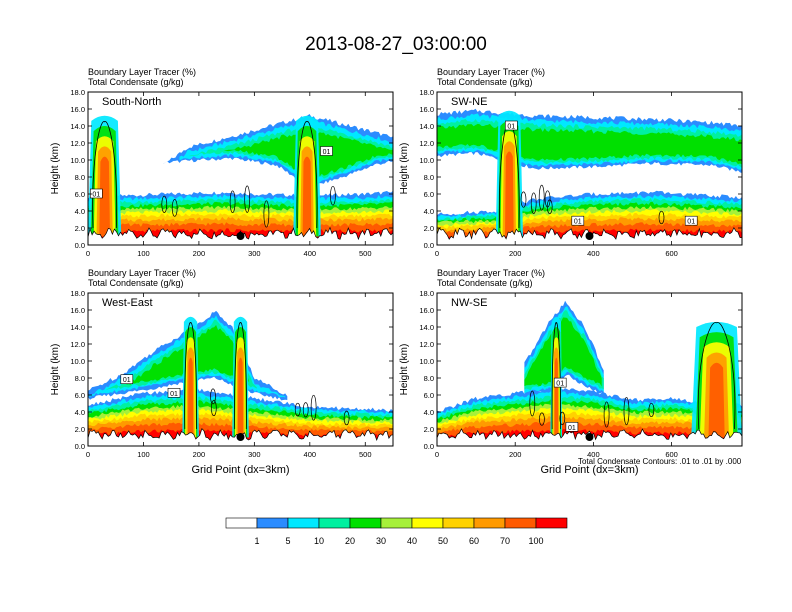  Describe the element at coordinates (474, 541) in the screenshot. I see `colorbar-label: 60` at that location.